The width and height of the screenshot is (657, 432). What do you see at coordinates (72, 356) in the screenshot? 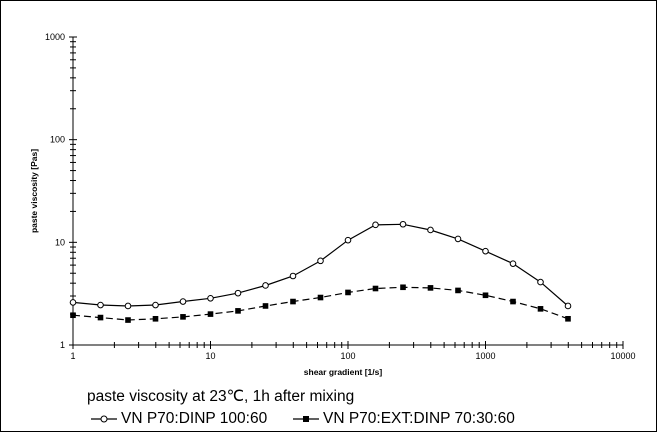
I see `x-tick-label: 1` at bounding box center [72, 356].